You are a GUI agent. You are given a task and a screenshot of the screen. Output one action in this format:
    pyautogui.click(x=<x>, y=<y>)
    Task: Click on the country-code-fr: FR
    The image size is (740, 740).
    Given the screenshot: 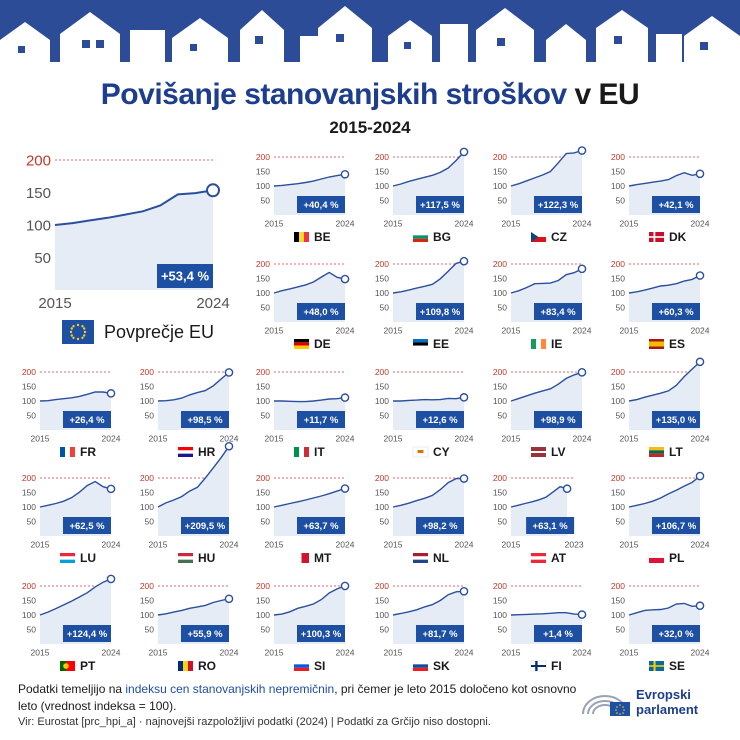 What is the action you would take?
    pyautogui.click(x=88, y=452)
    